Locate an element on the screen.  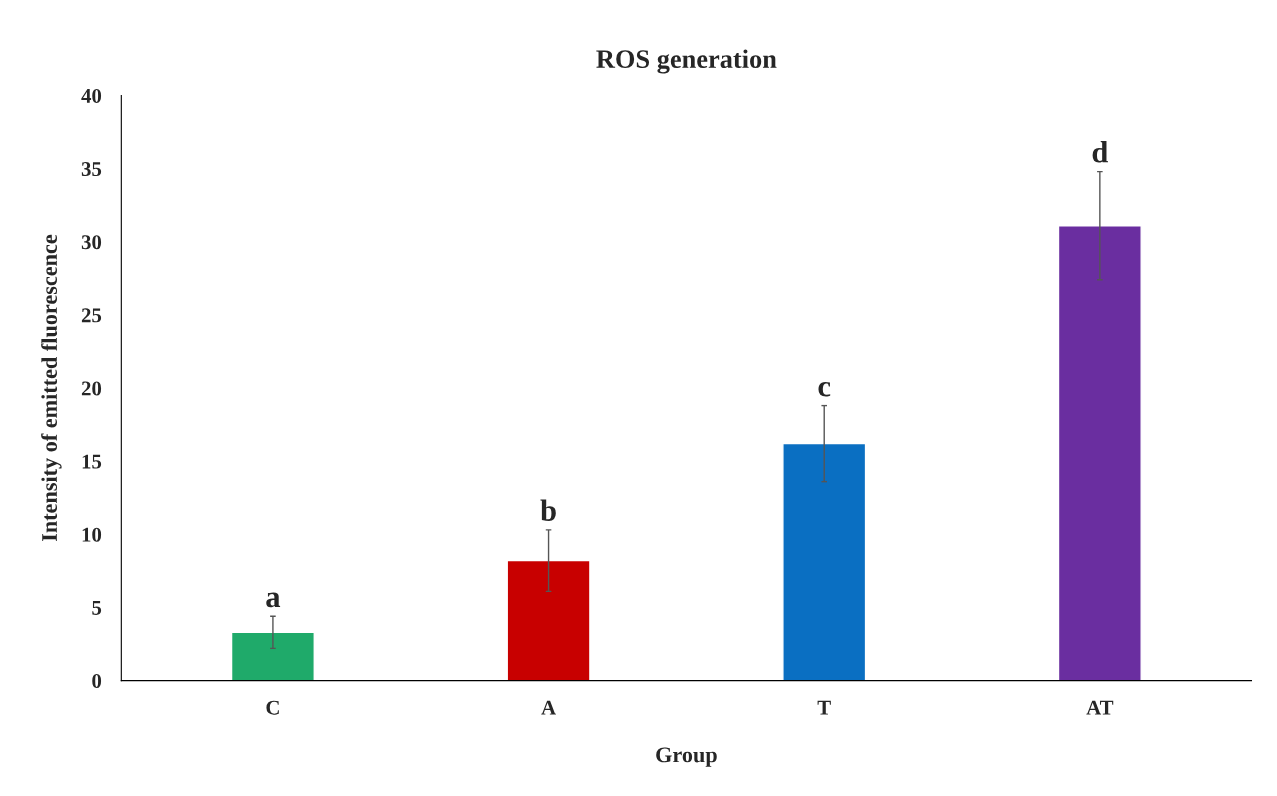
x-tick-label: AT is located at coordinates (1100, 707).